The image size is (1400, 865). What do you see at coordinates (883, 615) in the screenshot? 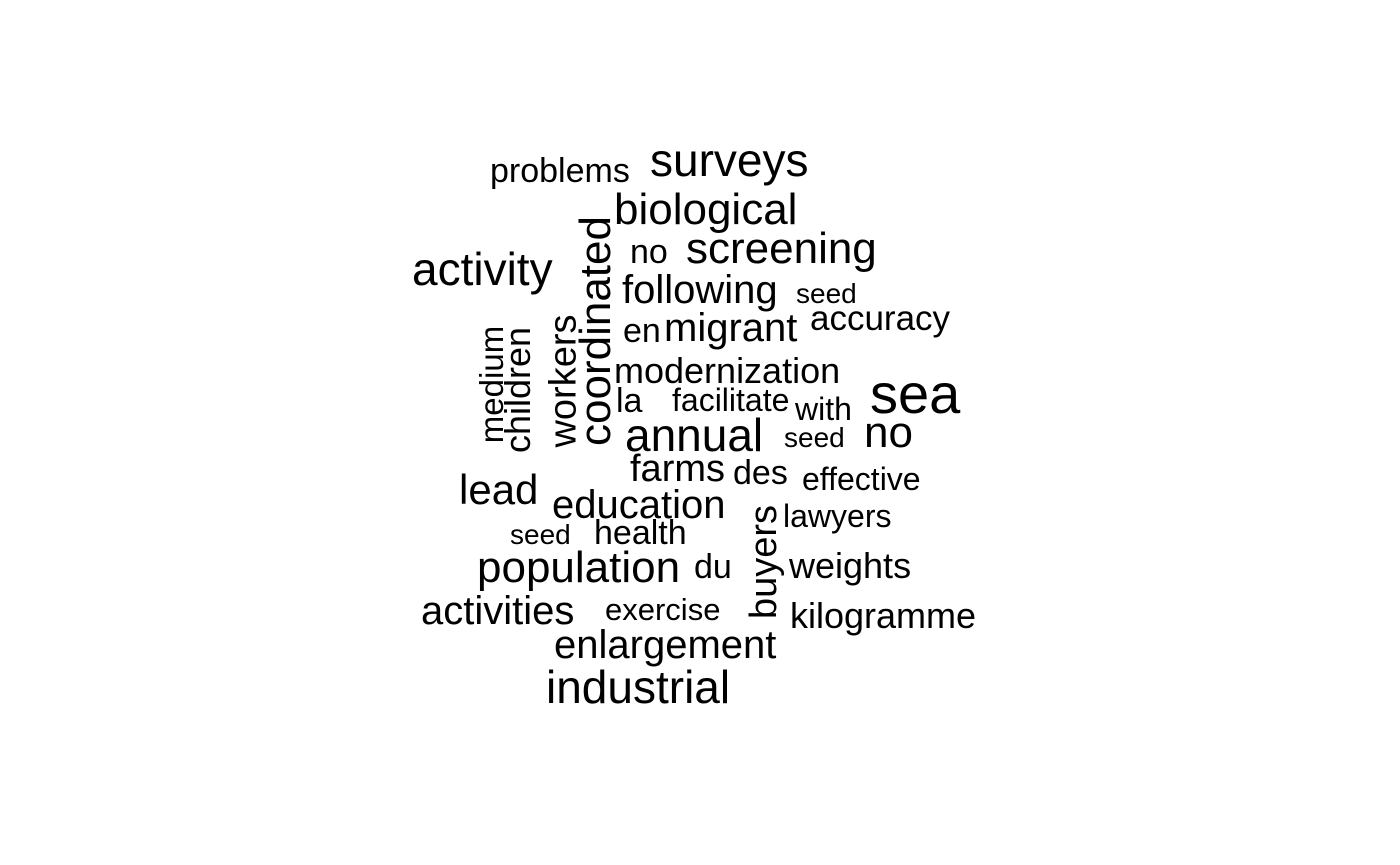
I see `word-kilogramme: kilogramme` at bounding box center [883, 615].